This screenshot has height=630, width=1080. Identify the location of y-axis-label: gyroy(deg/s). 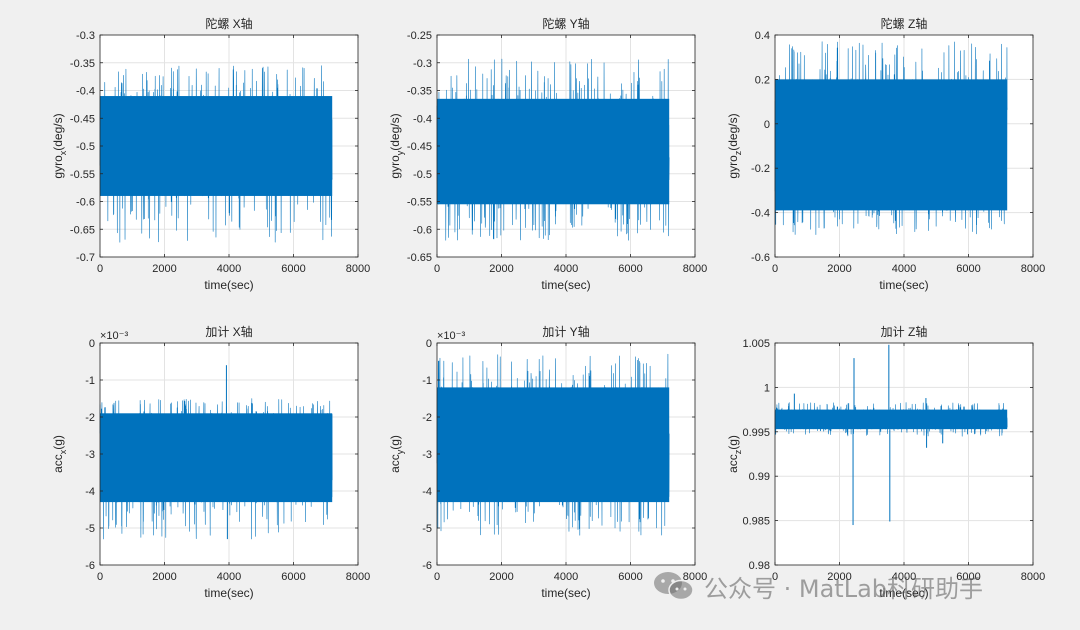
(396, 145).